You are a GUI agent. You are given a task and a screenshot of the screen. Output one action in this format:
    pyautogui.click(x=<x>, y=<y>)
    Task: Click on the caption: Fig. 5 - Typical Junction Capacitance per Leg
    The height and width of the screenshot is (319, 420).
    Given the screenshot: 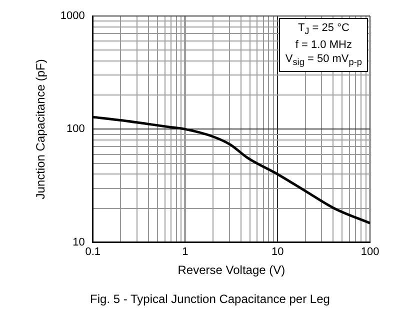 What is the action you would take?
    pyautogui.click(x=210, y=299)
    